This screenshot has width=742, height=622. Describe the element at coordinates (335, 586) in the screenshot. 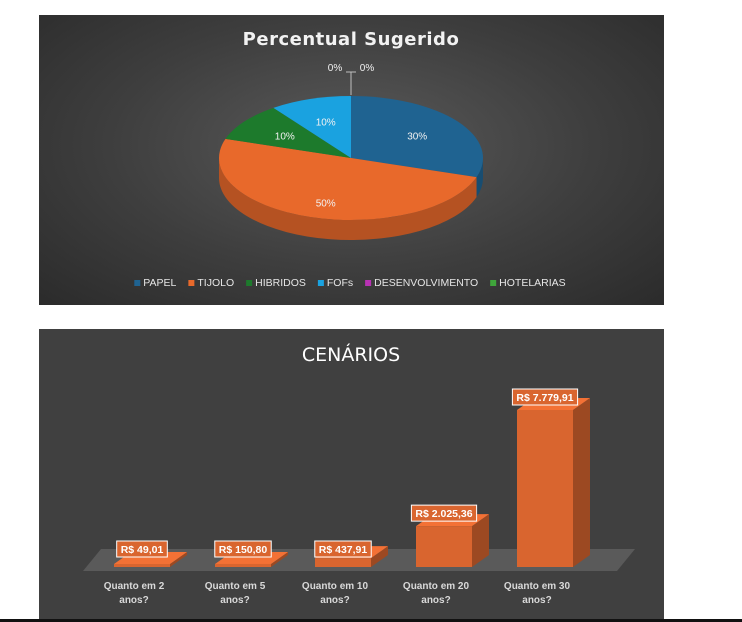

I see `category-label: Quanto em 10` at that location.